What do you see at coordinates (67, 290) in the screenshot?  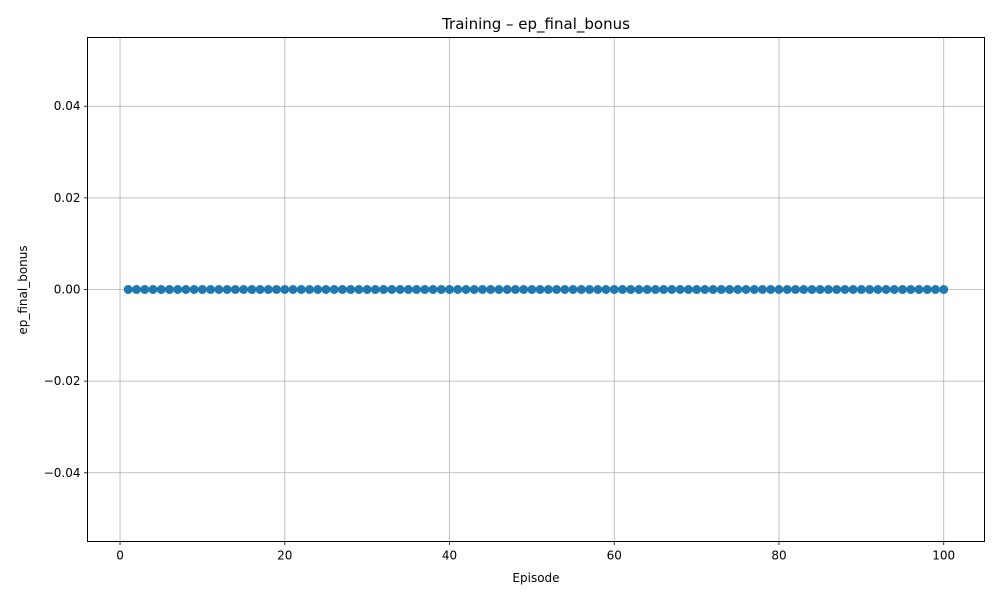 I see `y-tick-label: 0.00` at bounding box center [67, 290].